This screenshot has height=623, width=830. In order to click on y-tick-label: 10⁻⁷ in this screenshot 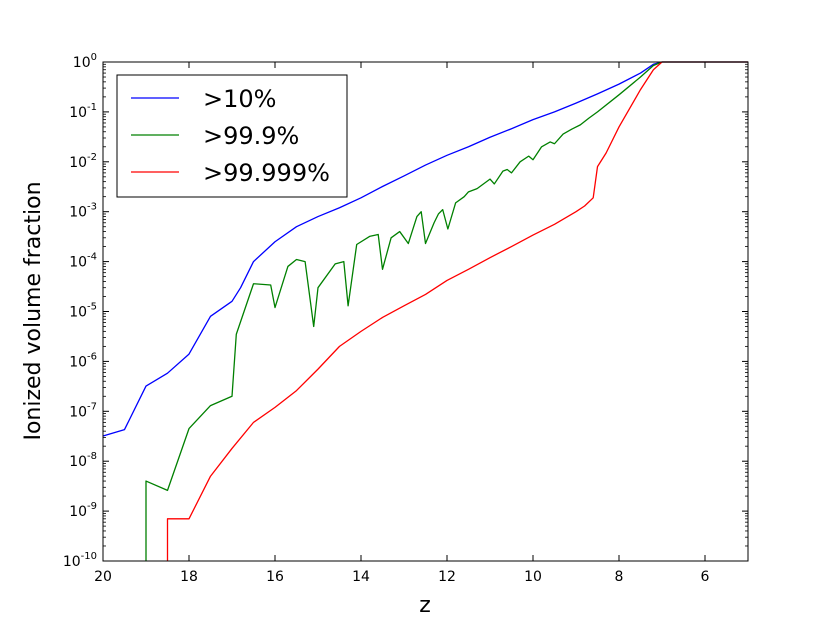, I will do `click(83, 410)`.